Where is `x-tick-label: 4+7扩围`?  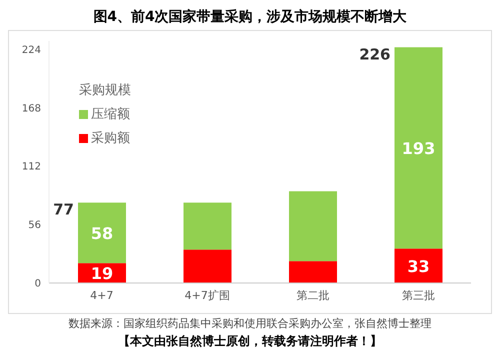 x-tick-label: 4+7扩围 is located at coordinates (207, 295).